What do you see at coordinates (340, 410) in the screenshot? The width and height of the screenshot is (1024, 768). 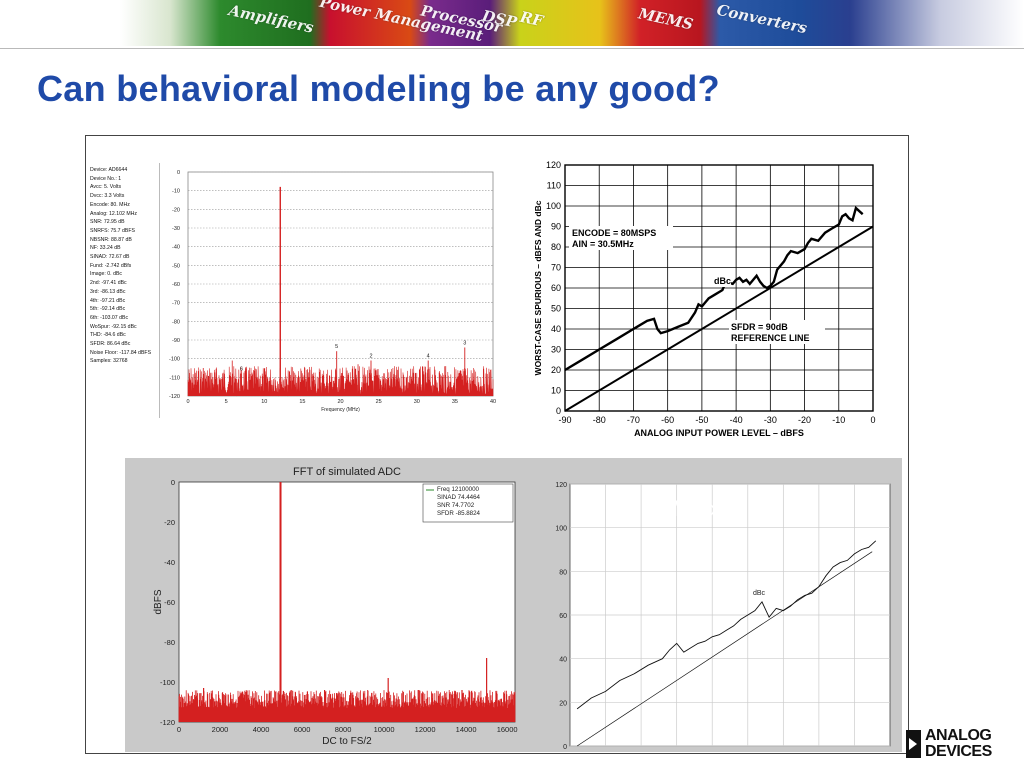 I see `x-axis-label: Frequency (MHz)` at bounding box center [340, 410].